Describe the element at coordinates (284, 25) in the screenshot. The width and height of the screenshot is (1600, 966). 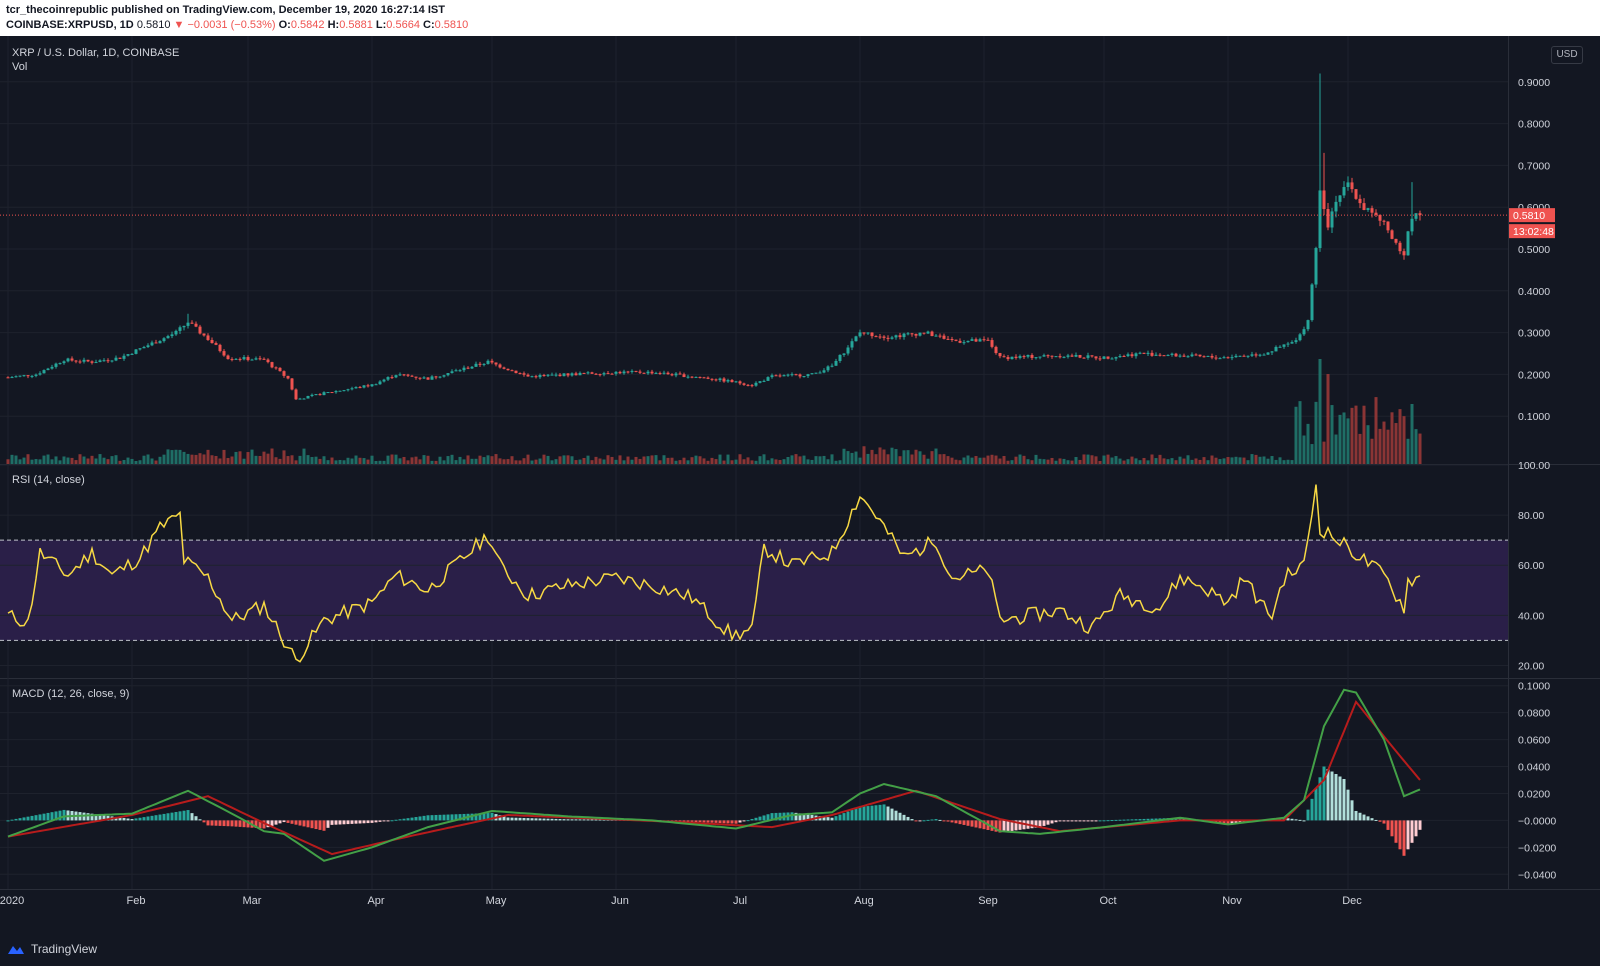
I see `open-label: O:` at that location.